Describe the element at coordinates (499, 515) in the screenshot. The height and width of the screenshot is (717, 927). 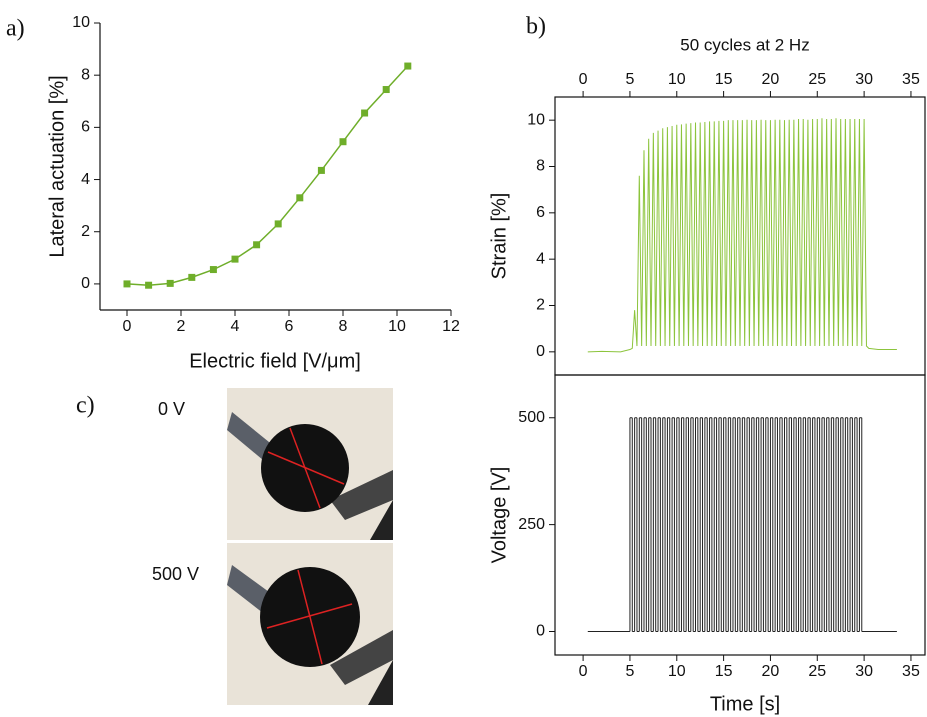
I see `y-axis-label: Voltage [V]` at that location.